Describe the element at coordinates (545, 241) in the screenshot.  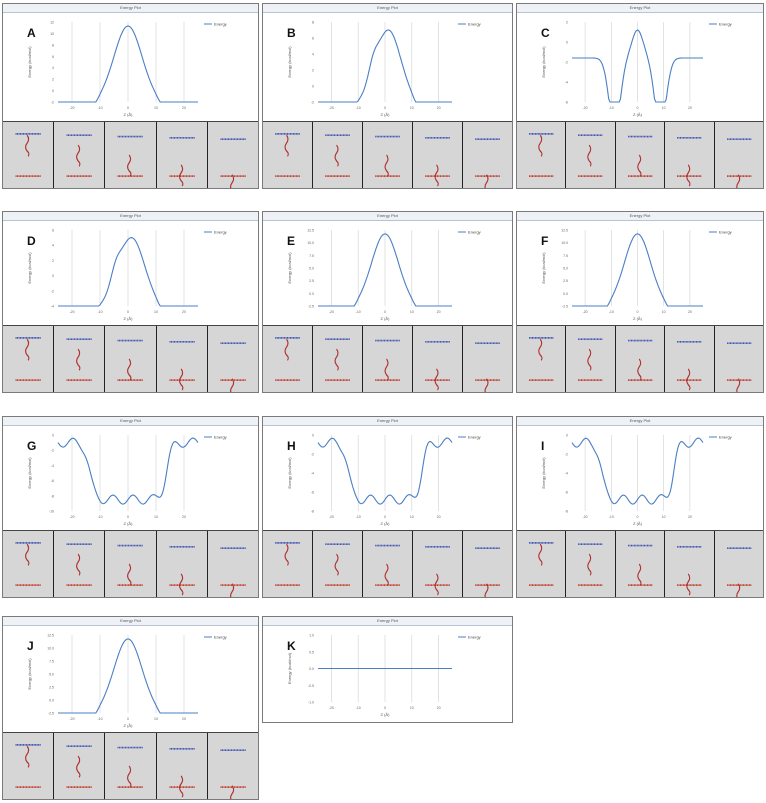
I see `panel-letter: F` at that location.